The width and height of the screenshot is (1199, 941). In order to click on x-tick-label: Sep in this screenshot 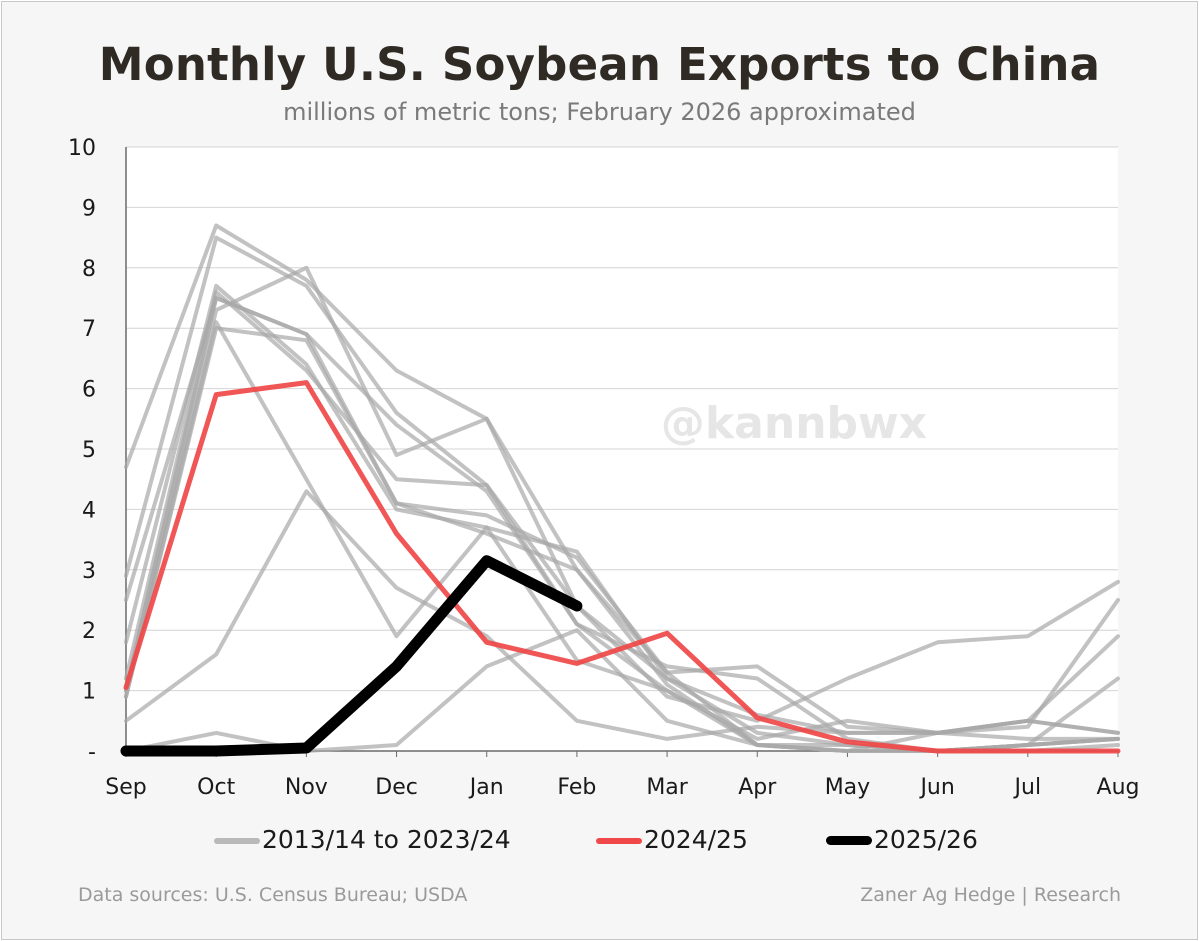, I will do `click(125, 787)`.